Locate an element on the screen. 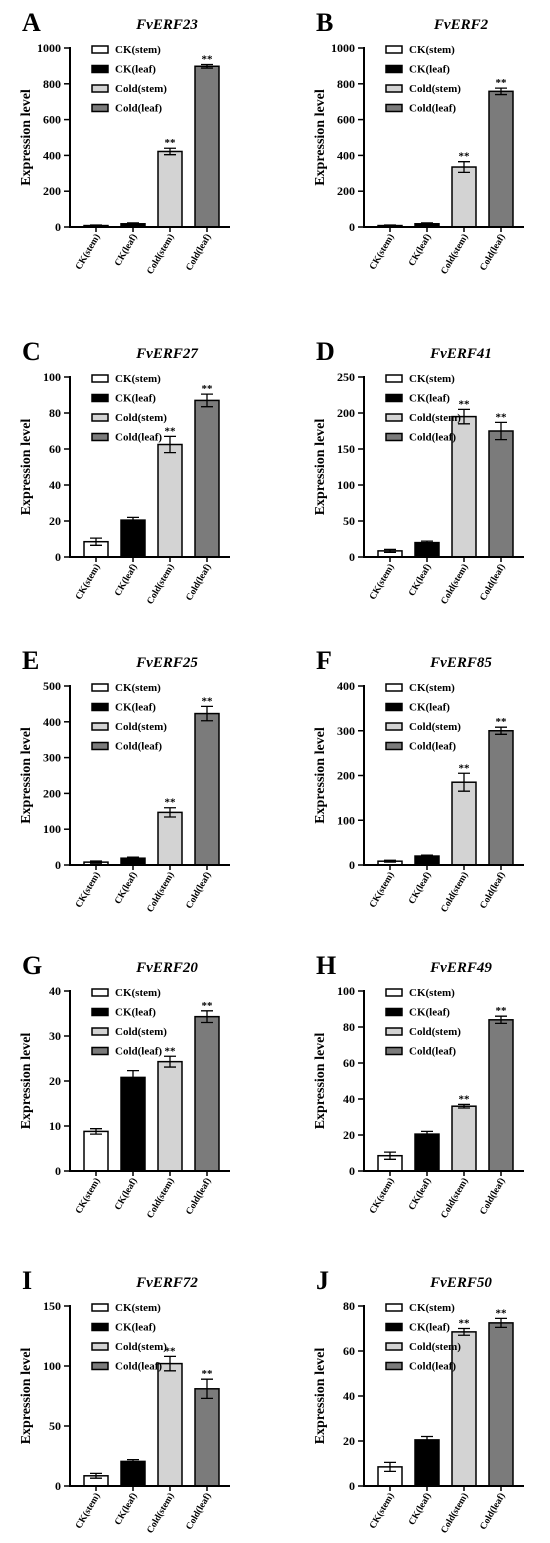 This screenshot has width=550, height=1543. y-tick-label: 400 is located at coordinates (52, 722).